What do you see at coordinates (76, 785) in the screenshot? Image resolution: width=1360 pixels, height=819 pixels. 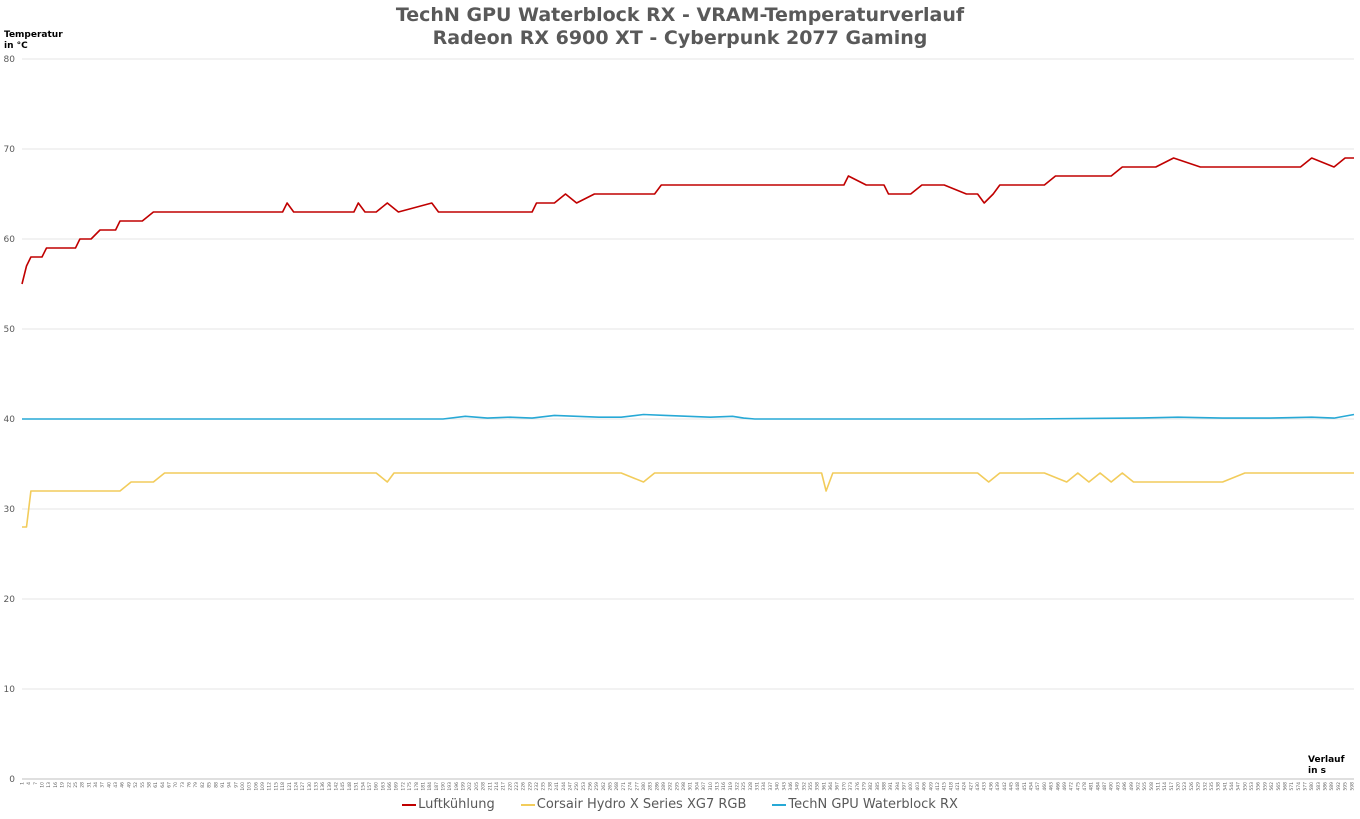 I see `x-tick-label: 25` at bounding box center [76, 785].